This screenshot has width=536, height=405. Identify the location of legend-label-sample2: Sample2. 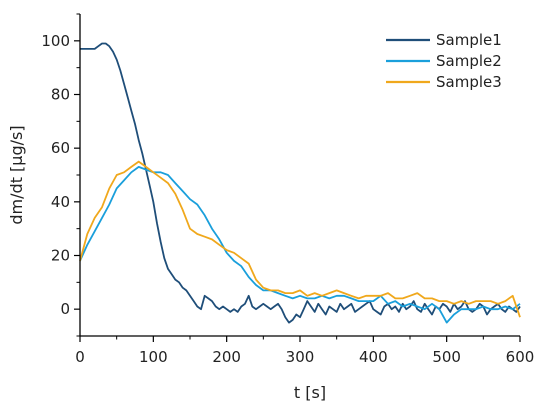
(469, 61).